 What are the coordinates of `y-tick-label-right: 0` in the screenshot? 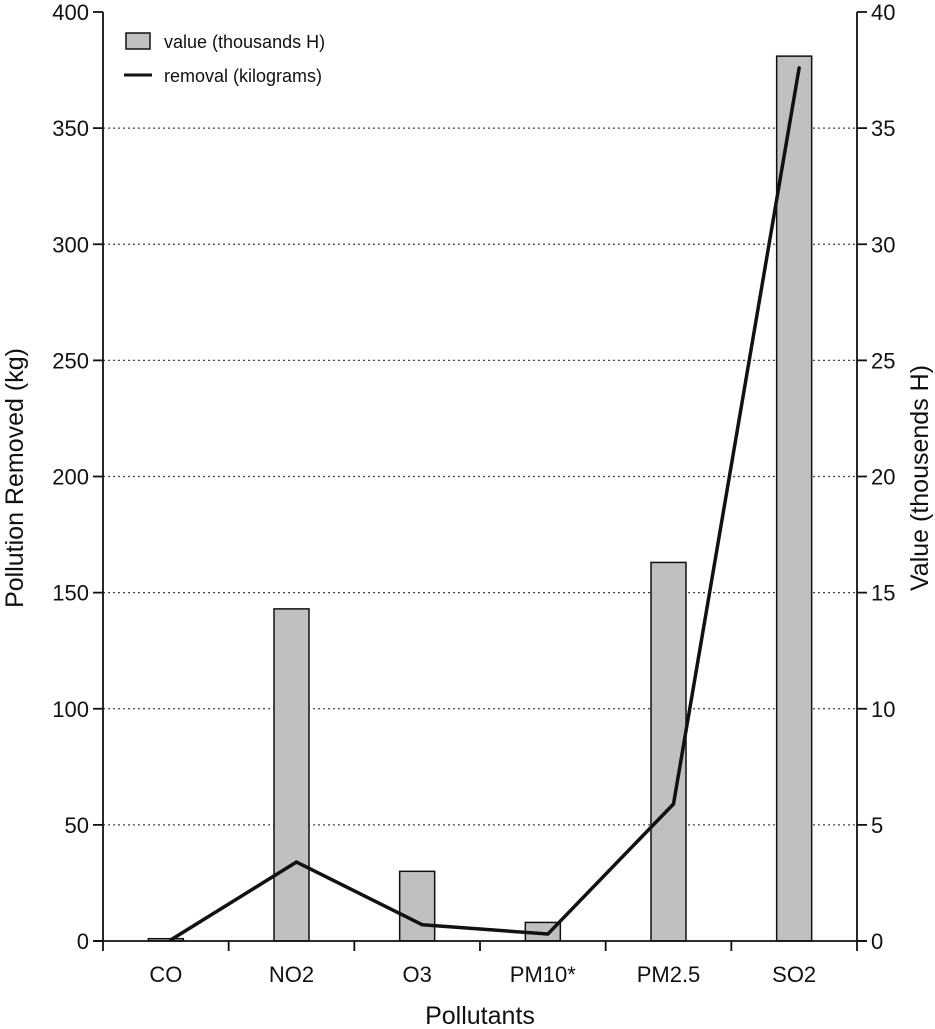 It's located at (877, 941).